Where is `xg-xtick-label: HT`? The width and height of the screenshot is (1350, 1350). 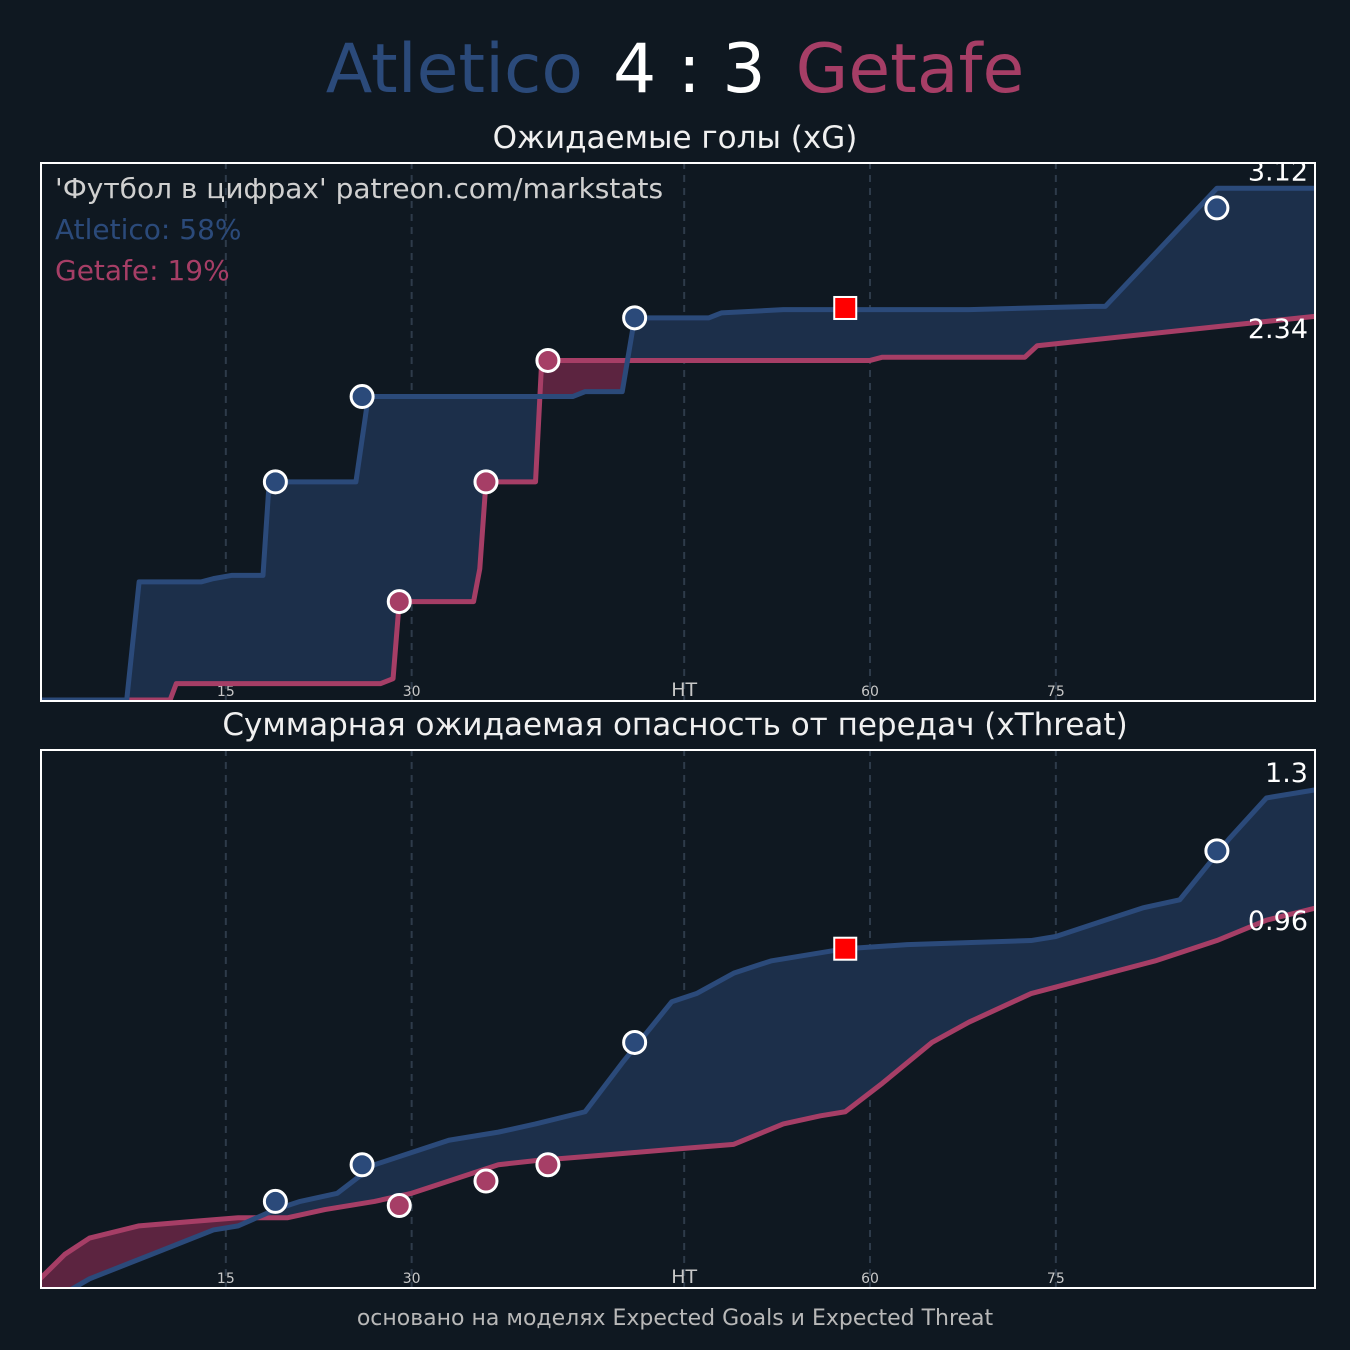 xg-xtick-label: HT is located at coordinates (684, 690).